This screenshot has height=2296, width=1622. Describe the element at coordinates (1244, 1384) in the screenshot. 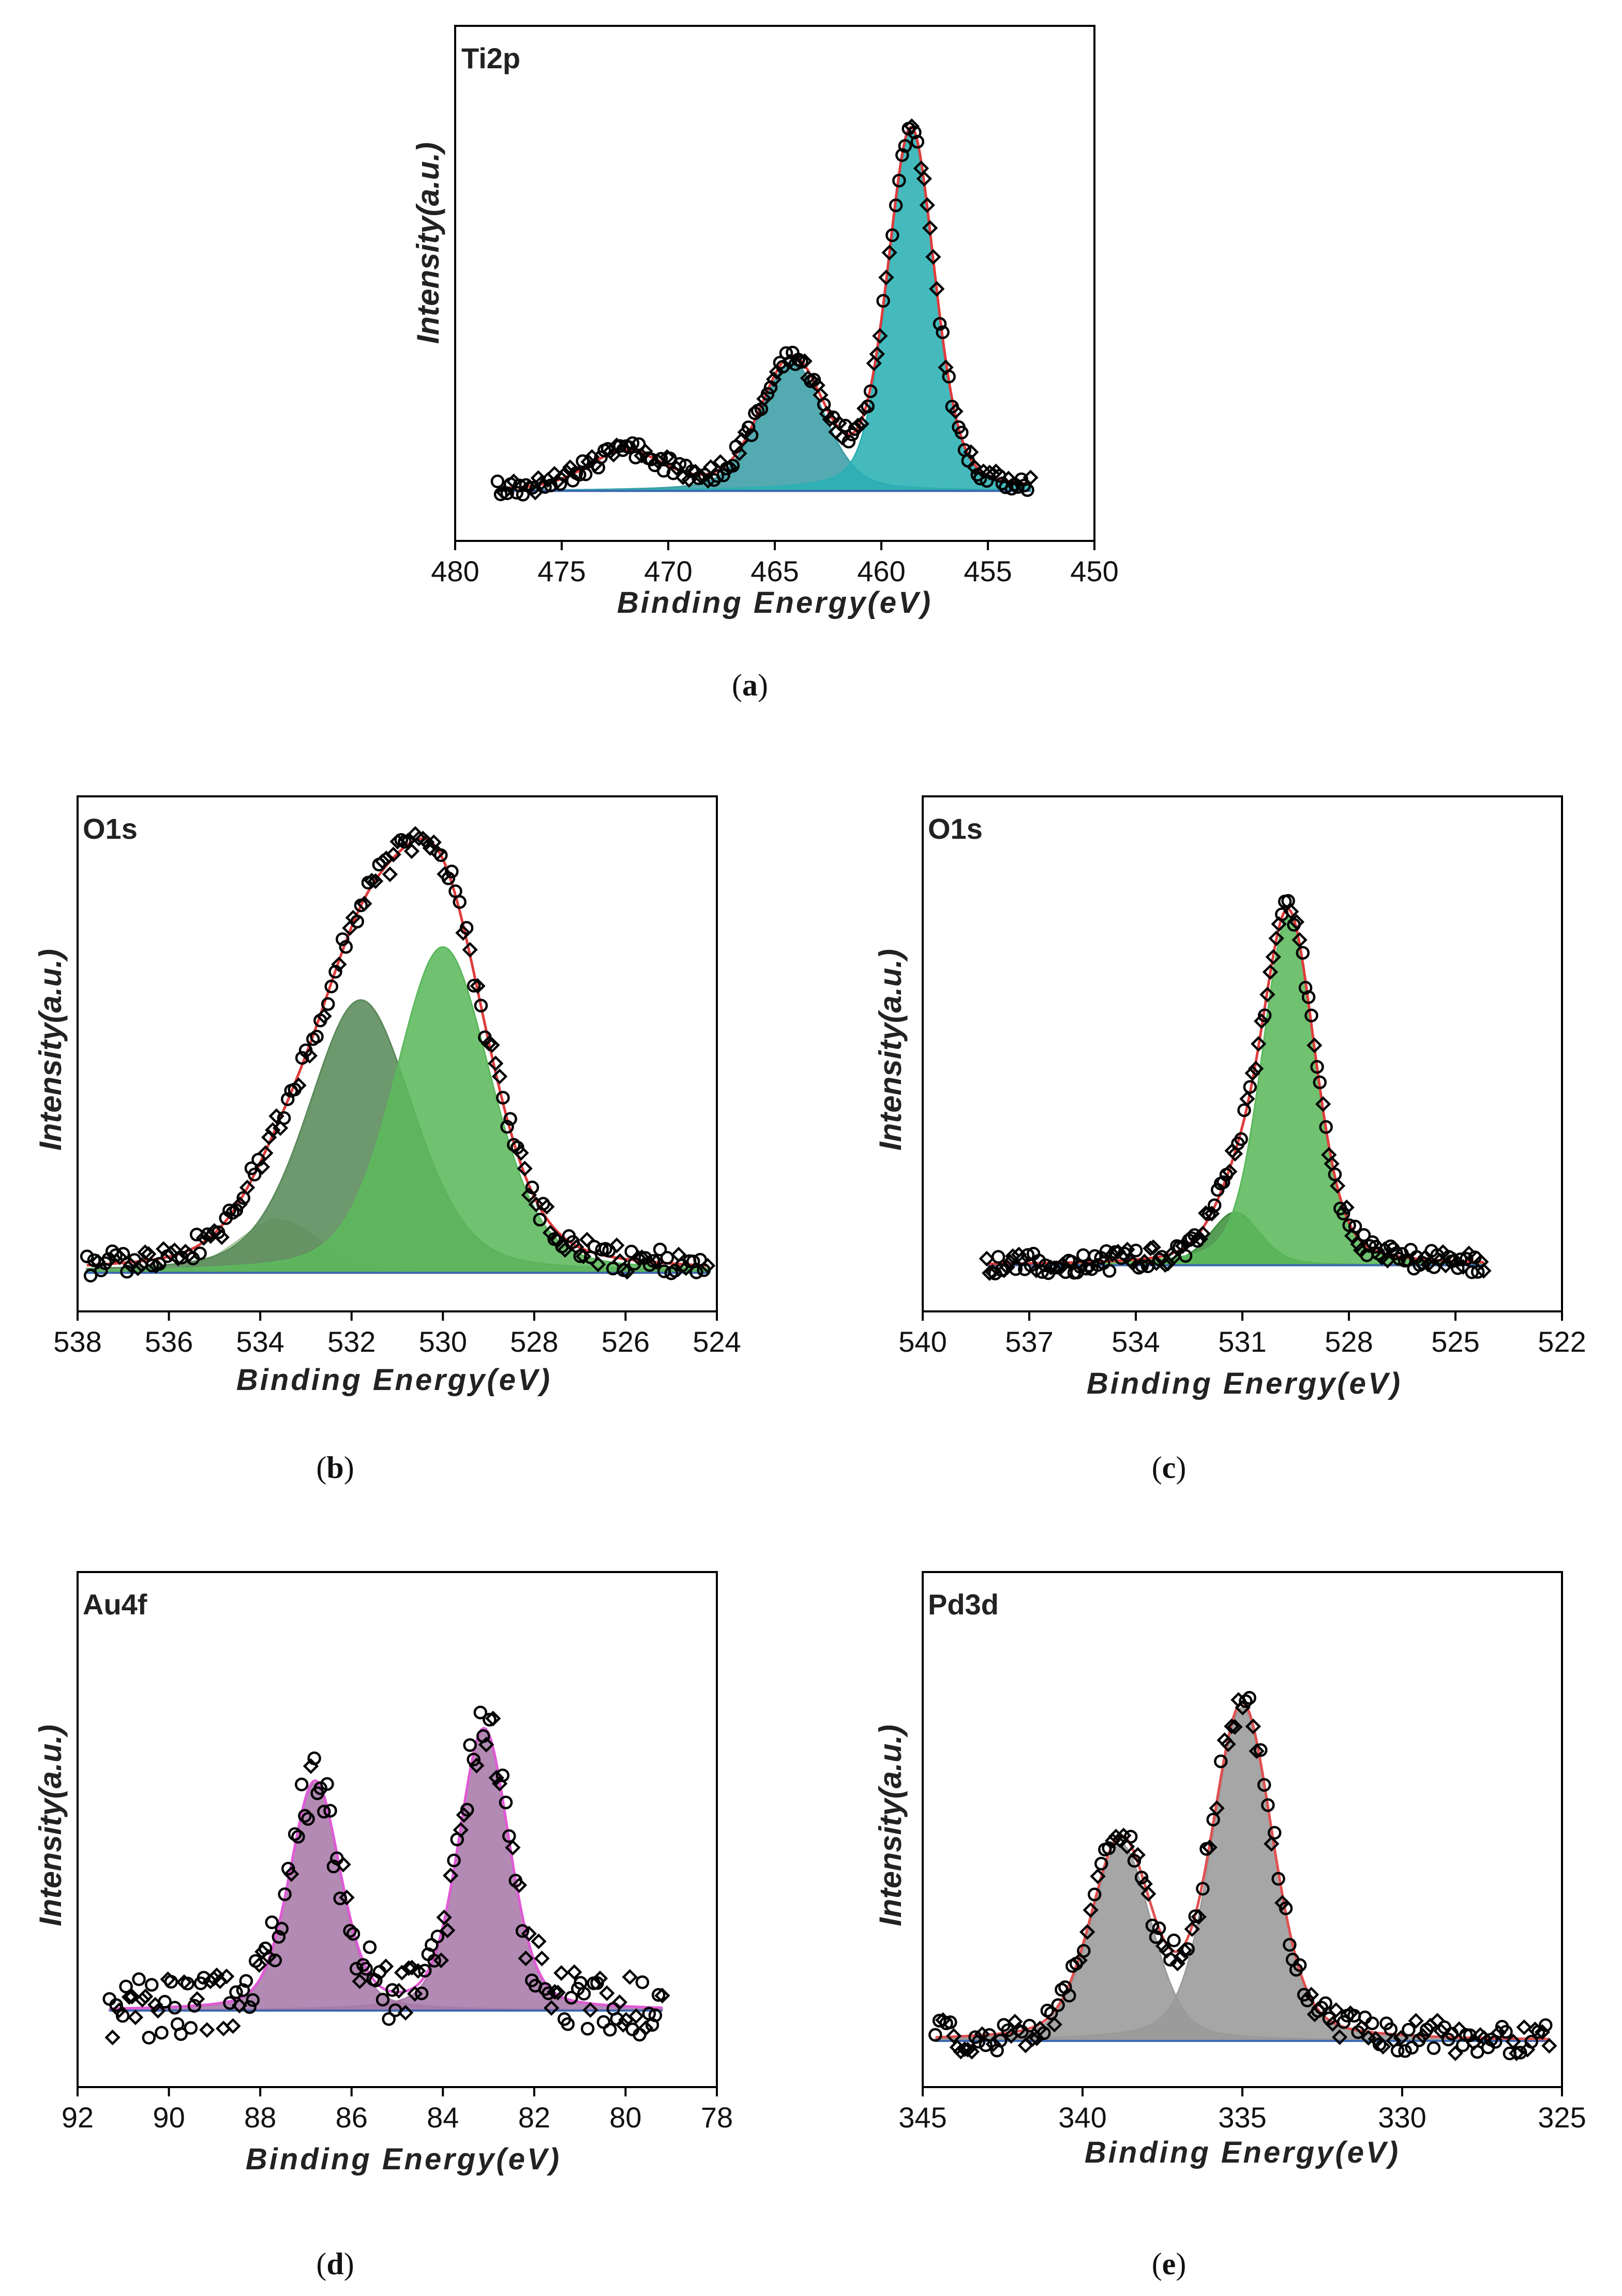

I see `panel-c-xlabel: Binding Energy(eV)` at that location.